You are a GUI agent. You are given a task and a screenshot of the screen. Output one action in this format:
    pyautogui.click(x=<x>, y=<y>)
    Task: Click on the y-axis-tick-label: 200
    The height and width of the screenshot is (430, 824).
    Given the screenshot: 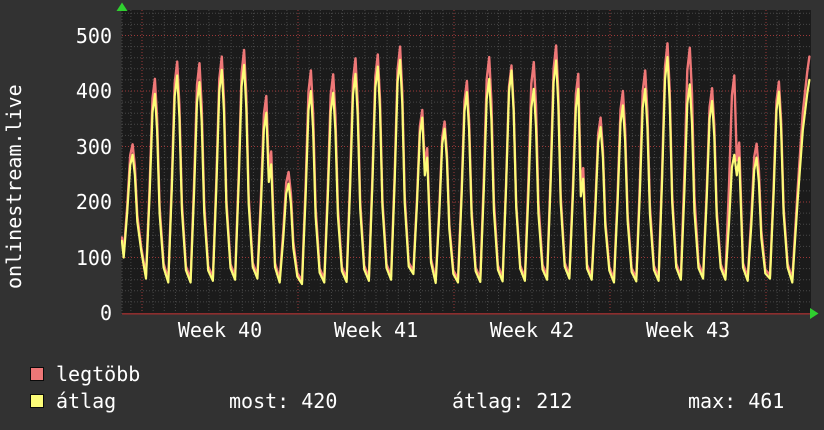 What is the action you would take?
    pyautogui.click(x=93, y=202)
    